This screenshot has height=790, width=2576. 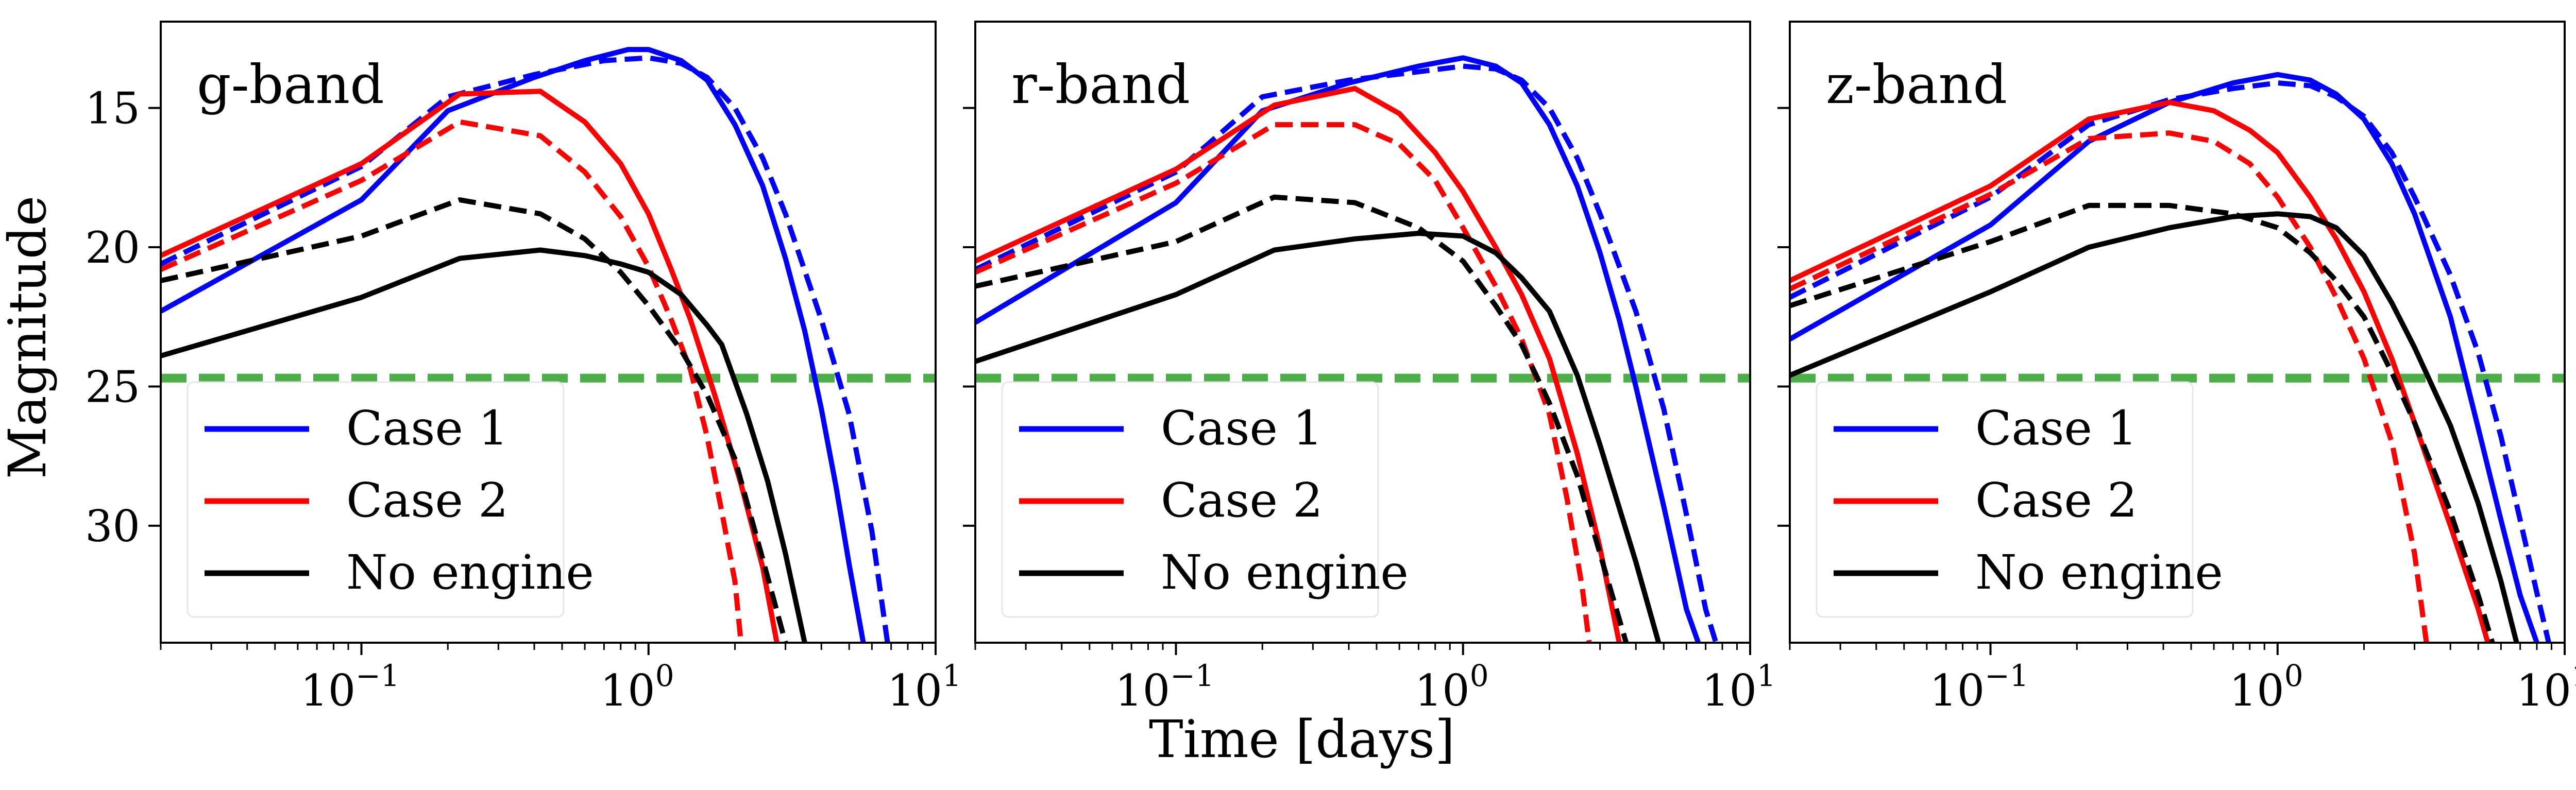 What do you see at coordinates (112, 387) in the screenshot?
I see `y-tick-label: 25` at bounding box center [112, 387].